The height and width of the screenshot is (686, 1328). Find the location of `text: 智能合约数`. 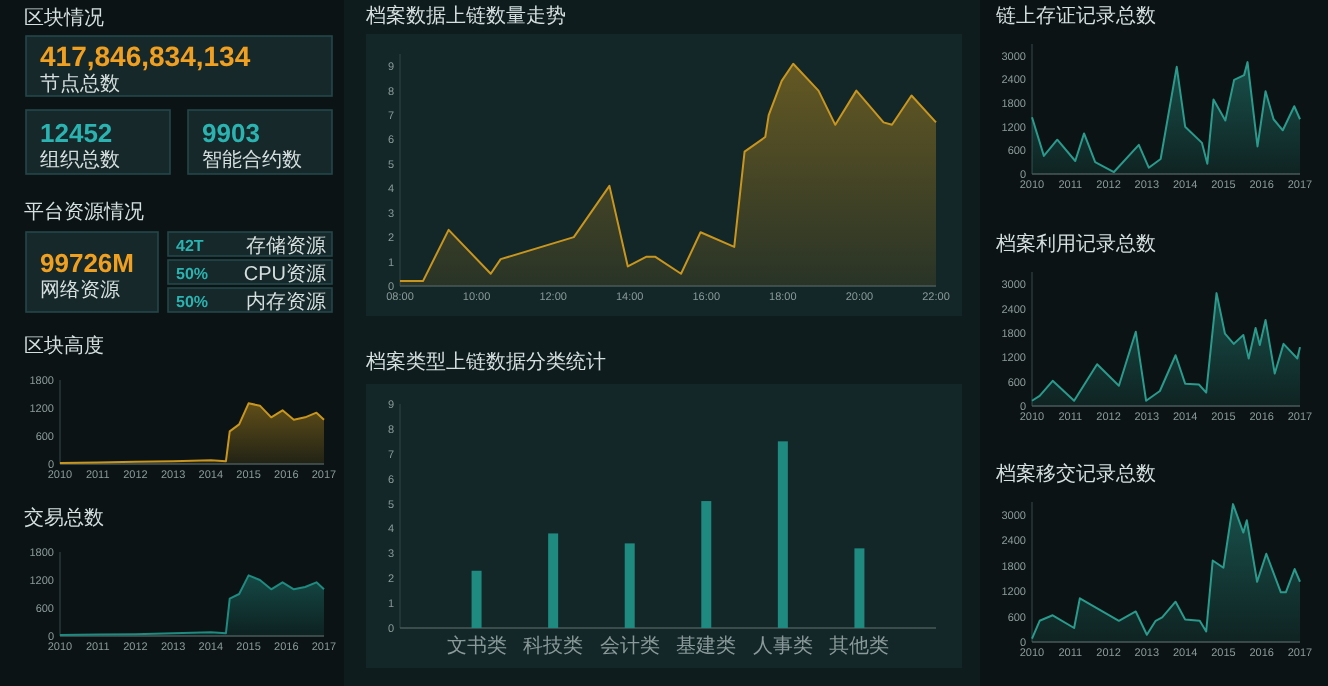

text: 智能合约数 is located at coordinates (252, 160).